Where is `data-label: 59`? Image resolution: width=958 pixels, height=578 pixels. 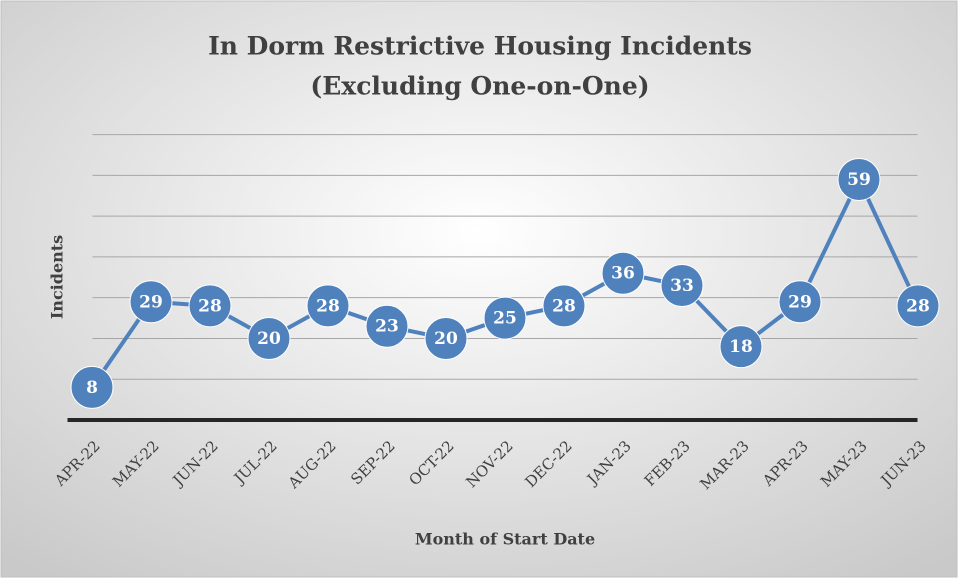
data-label: 59 is located at coordinates (859, 180).